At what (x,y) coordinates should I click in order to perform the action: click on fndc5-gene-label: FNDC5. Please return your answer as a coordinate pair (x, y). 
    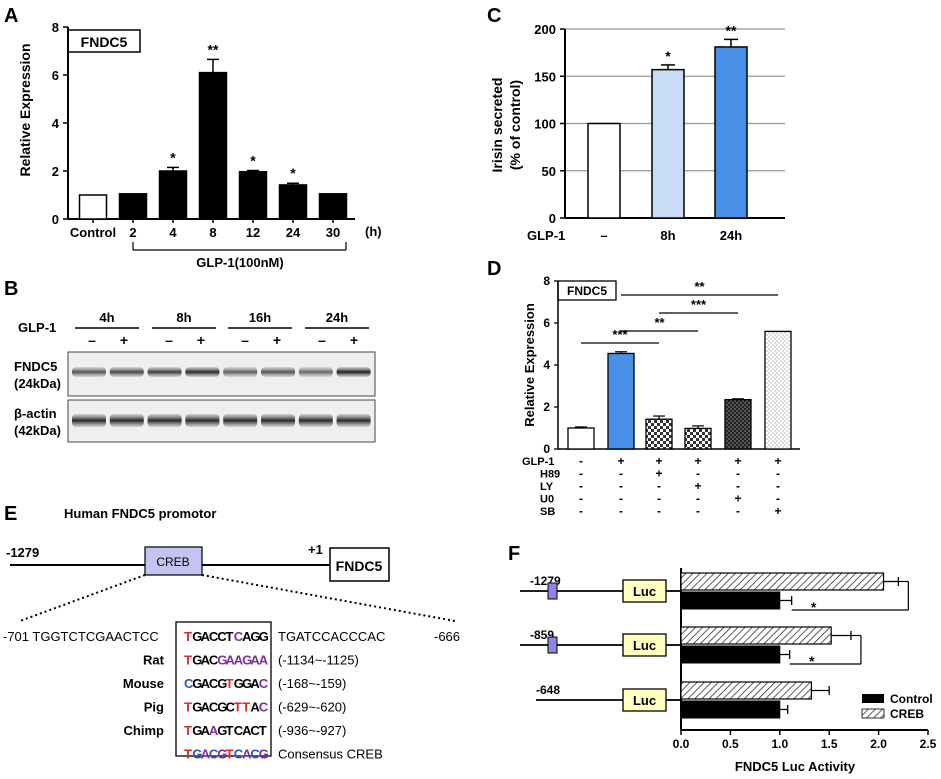
    Looking at the image, I should click on (359, 566).